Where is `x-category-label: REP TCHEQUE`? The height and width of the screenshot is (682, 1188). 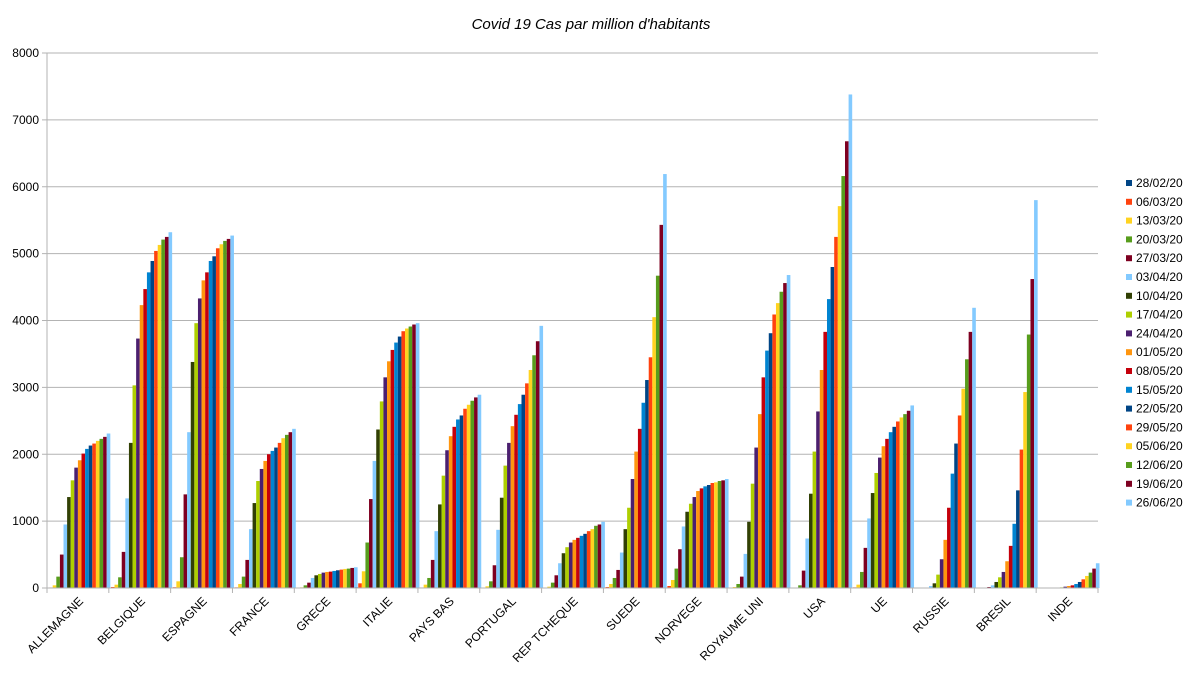 x-category-label: REP TCHEQUE is located at coordinates (545, 629).